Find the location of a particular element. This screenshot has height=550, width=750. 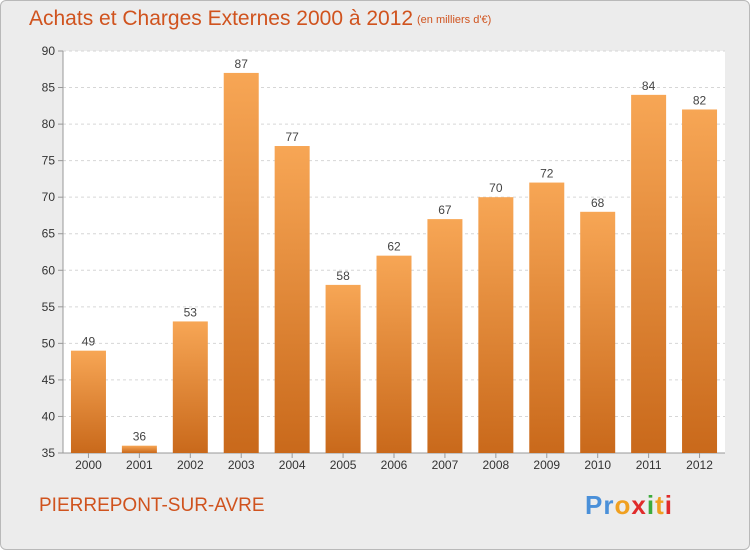

x-tick-label: 2003 is located at coordinates (241, 465).